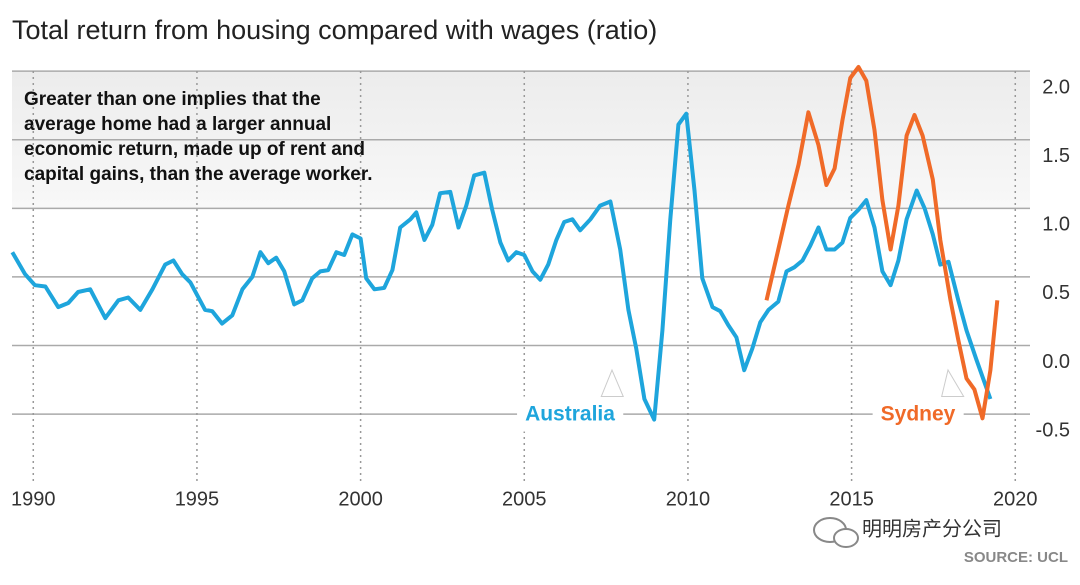 The image size is (1080, 585). What do you see at coordinates (1015, 499) in the screenshot?
I see `x-tick-label: 2020` at bounding box center [1015, 499].